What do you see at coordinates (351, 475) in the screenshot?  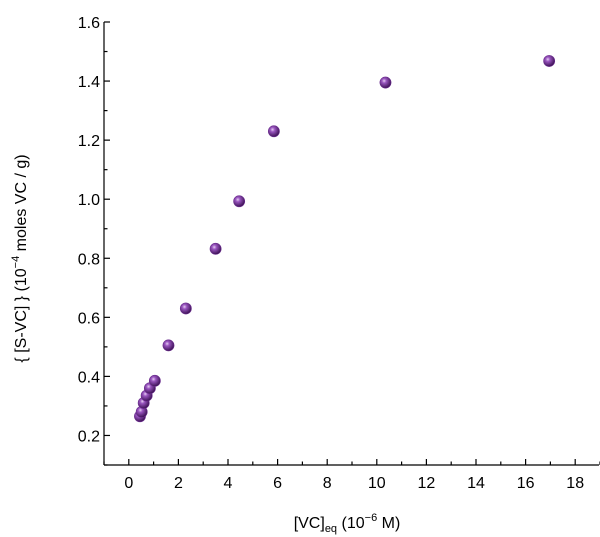 I see `x-ticks: 0 2 4 6 8 10 12 14 16 18` at bounding box center [351, 475].